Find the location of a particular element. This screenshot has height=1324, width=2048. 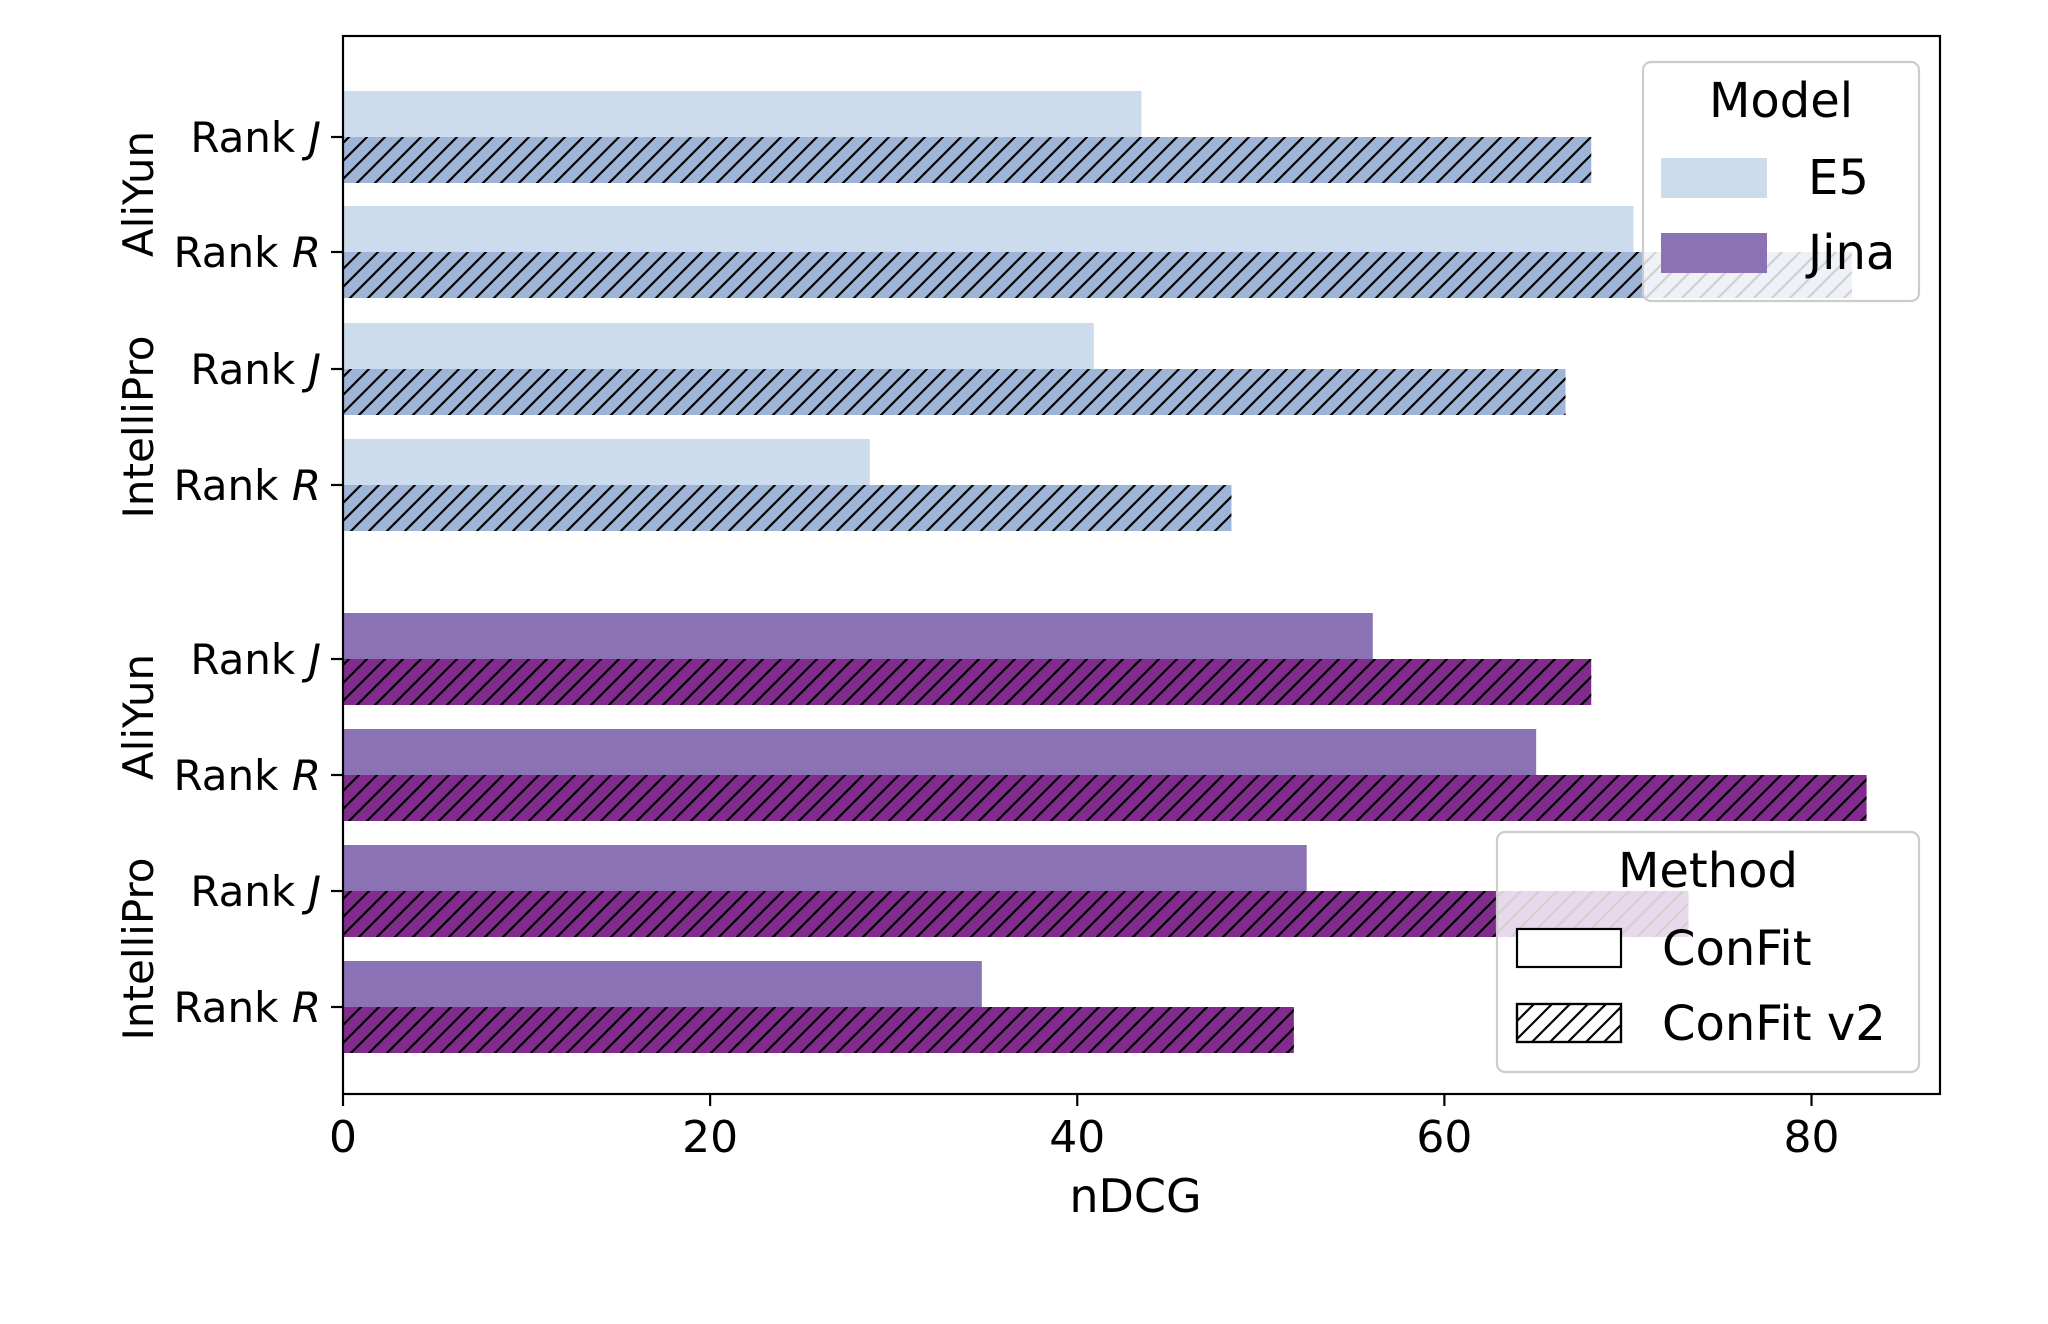

bar-e5-aliyun-rank-r-confit is located at coordinates (988, 229).